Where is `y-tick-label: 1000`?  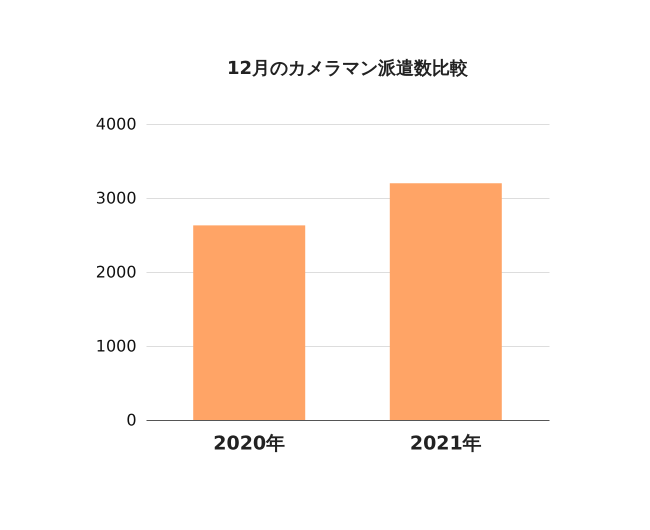
y-tick-label: 1000 is located at coordinates (116, 346).